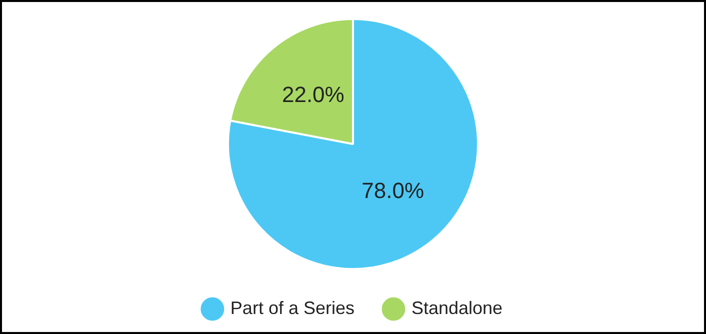 Image resolution: width=706 pixels, height=334 pixels. What do you see at coordinates (393, 191) in the screenshot?
I see `data-label: 78.0%` at bounding box center [393, 191].